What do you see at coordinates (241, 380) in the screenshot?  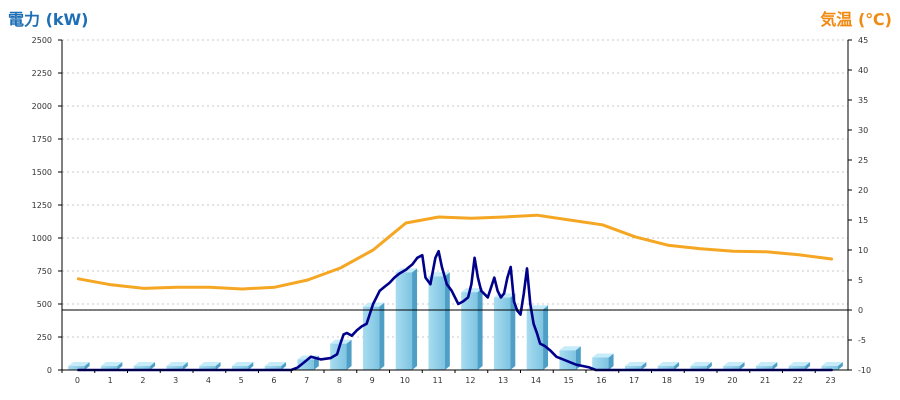 I see `x-tick-label: 5` at bounding box center [241, 380].